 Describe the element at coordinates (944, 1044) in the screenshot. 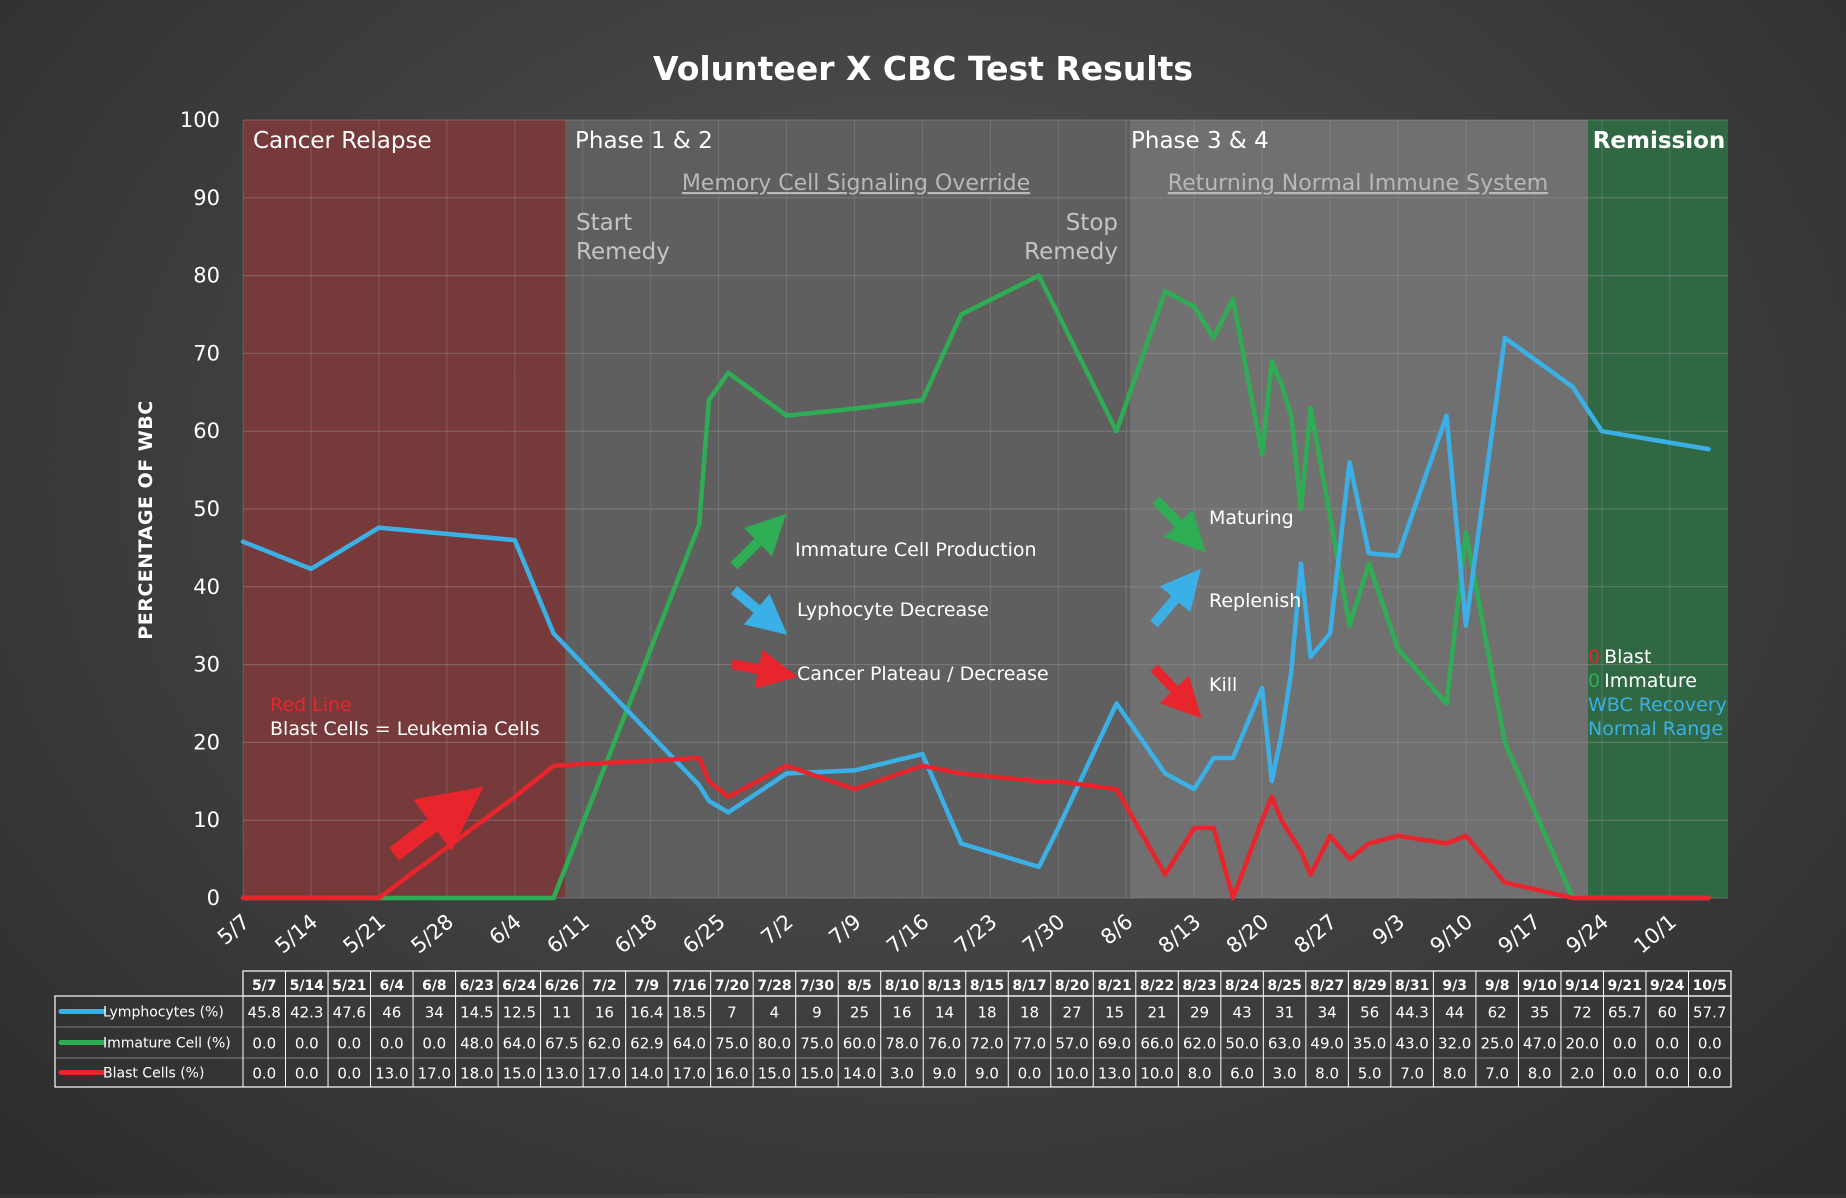

I see `table-cell: 76.0` at that location.